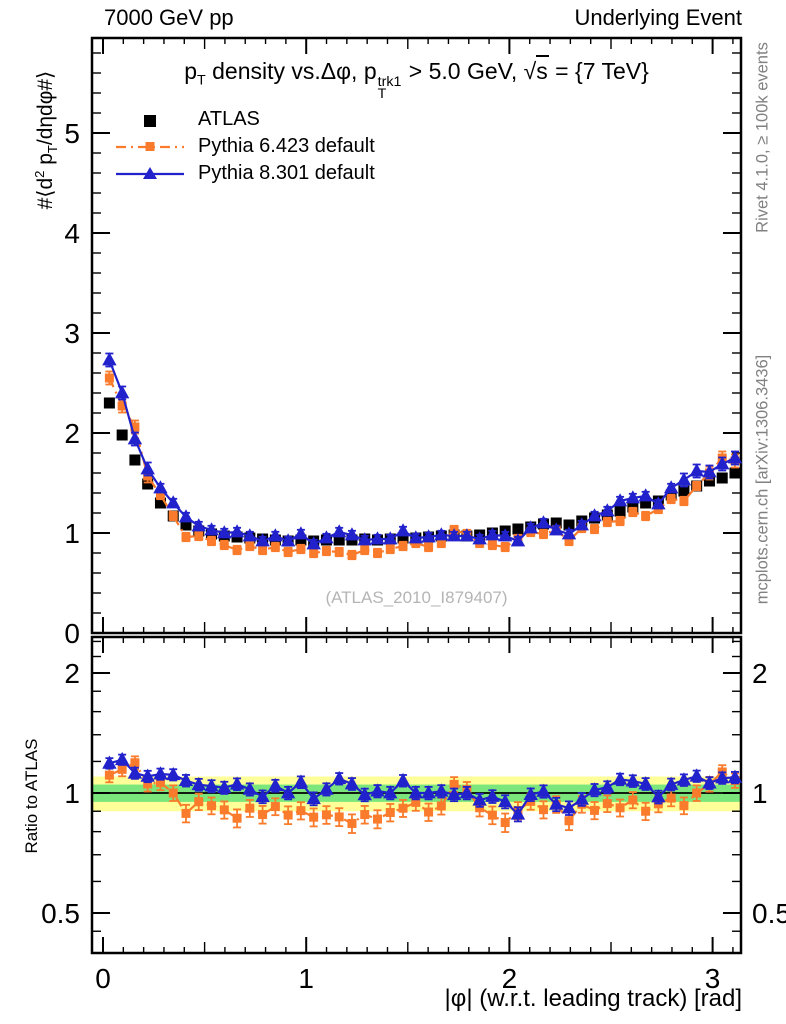  What do you see at coordinates (422, 472) in the screenshot?
I see `main-series-atlas` at bounding box center [422, 472].